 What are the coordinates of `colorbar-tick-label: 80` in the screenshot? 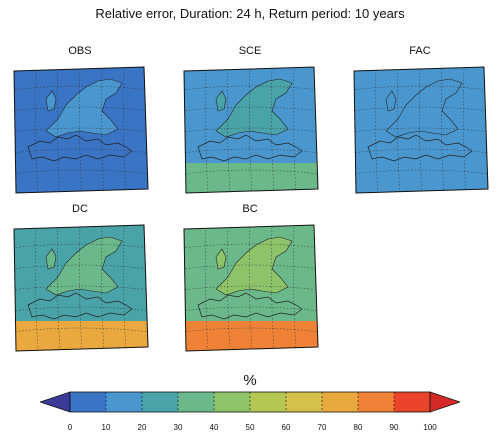 It's located at (358, 427).